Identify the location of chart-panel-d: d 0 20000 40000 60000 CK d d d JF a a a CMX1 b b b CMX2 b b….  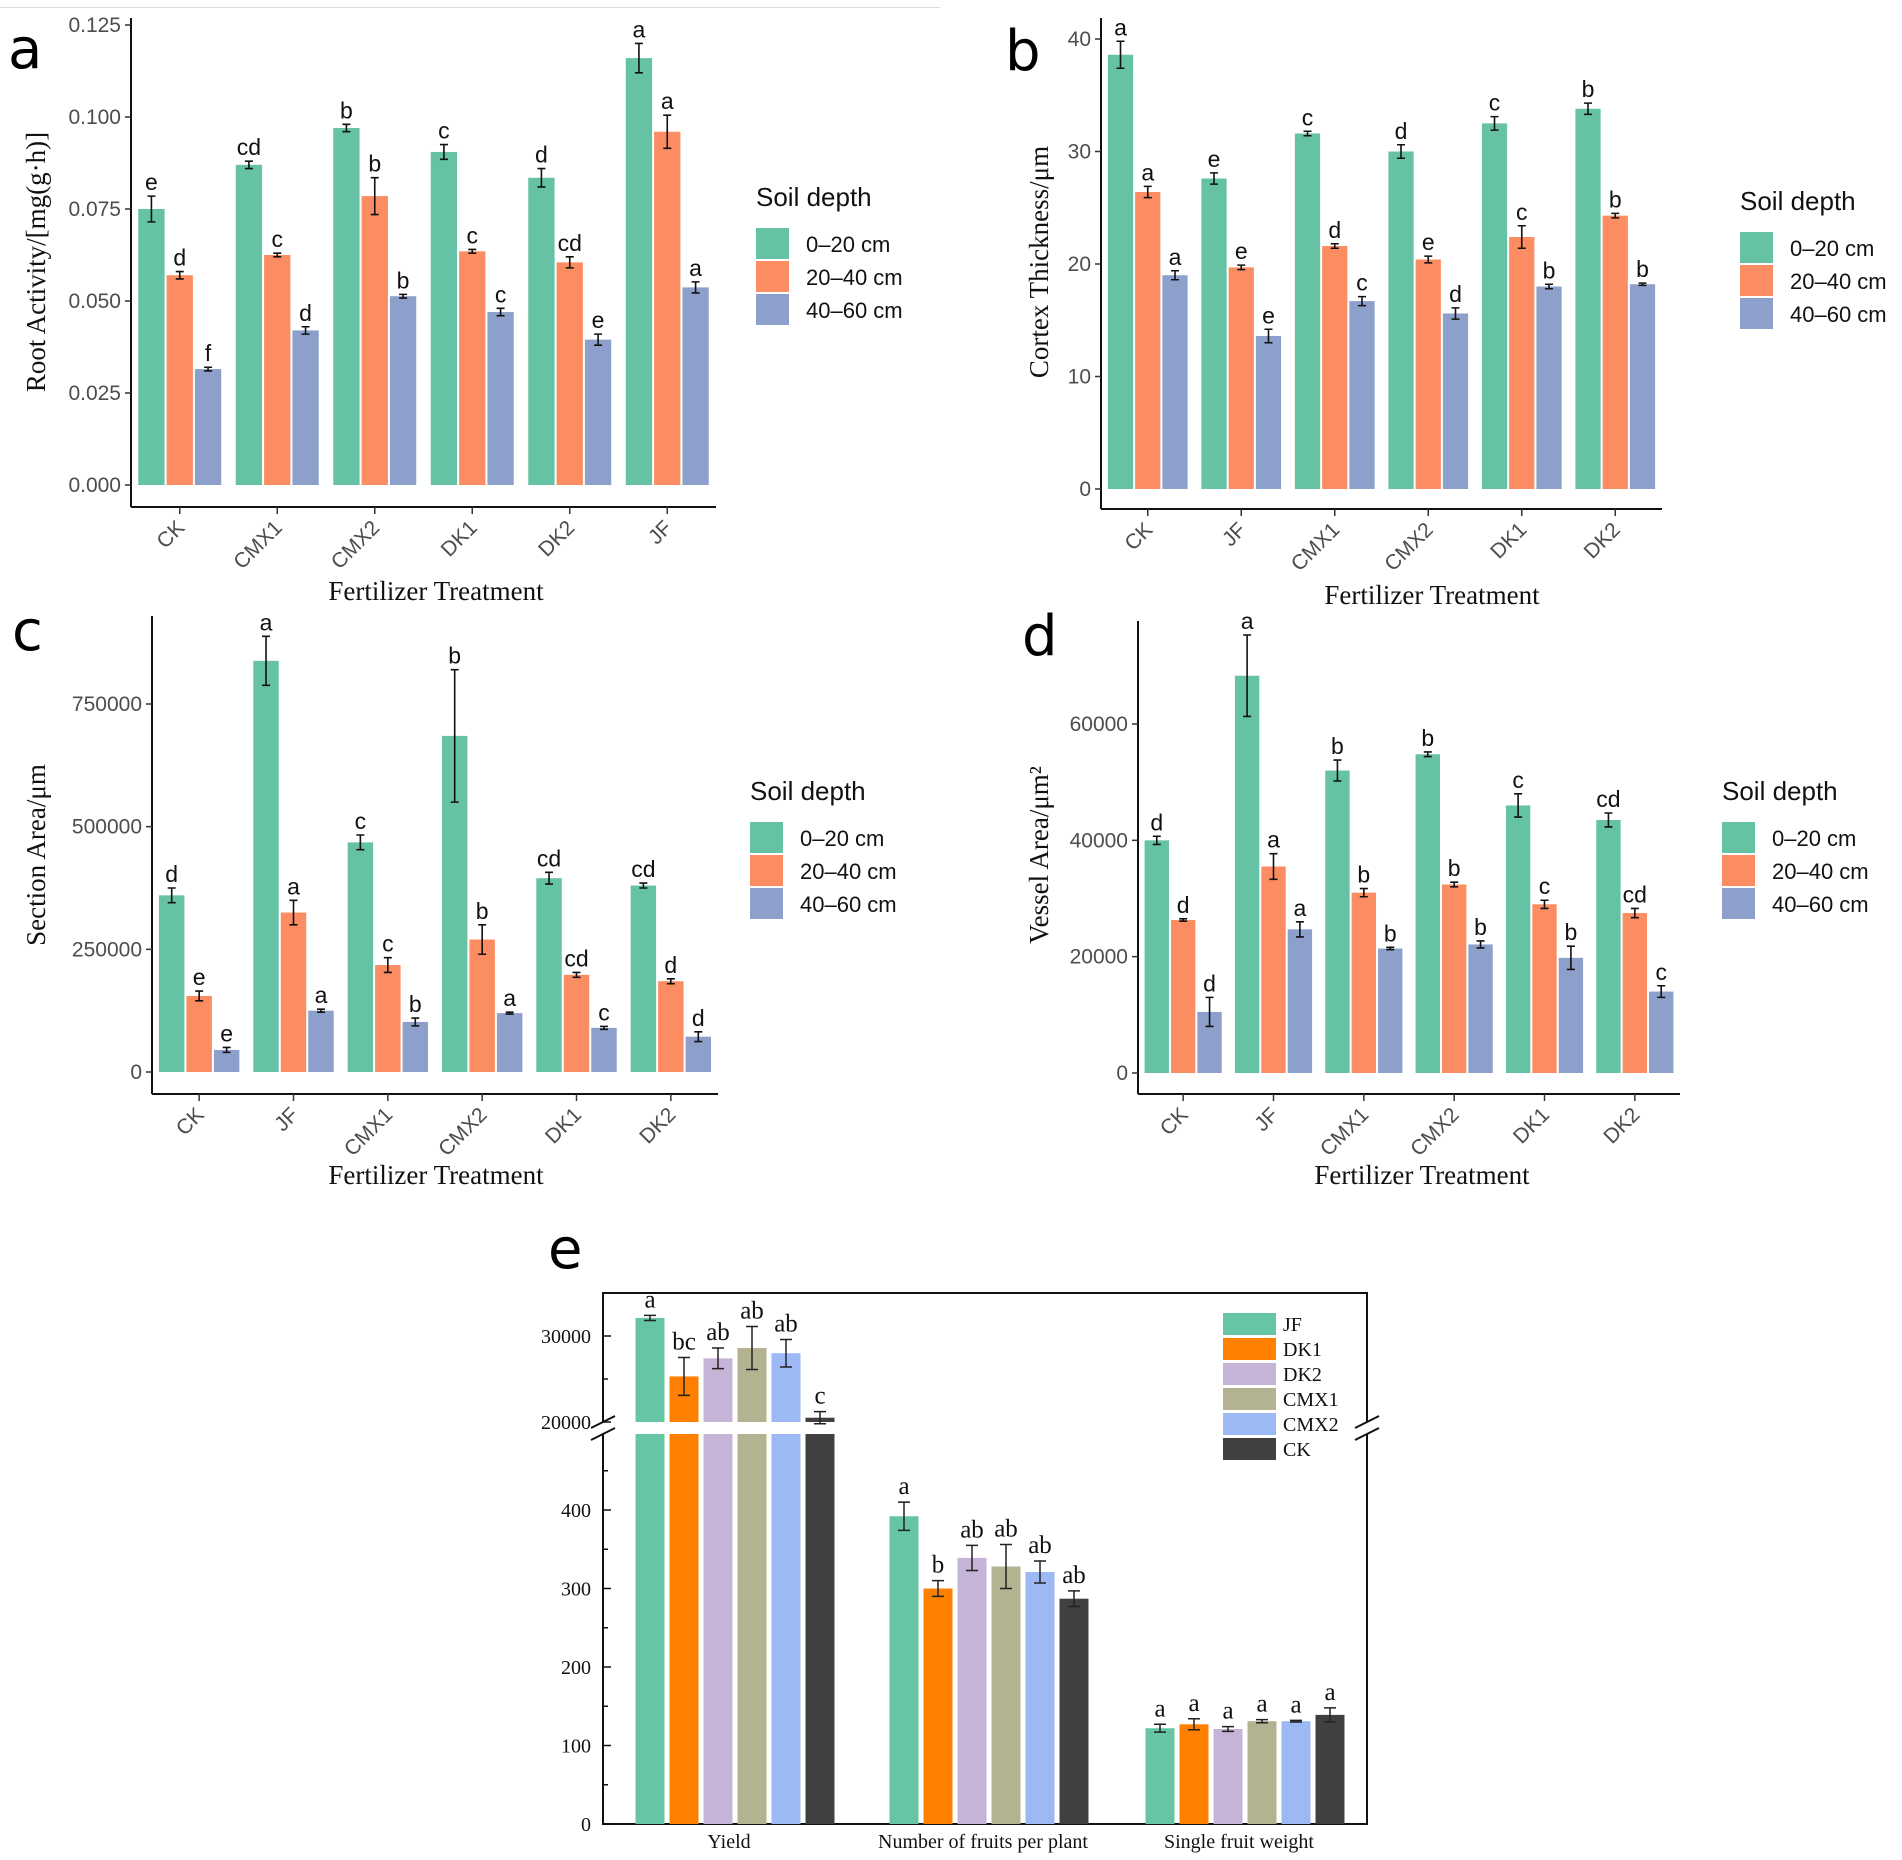
(1445, 897).